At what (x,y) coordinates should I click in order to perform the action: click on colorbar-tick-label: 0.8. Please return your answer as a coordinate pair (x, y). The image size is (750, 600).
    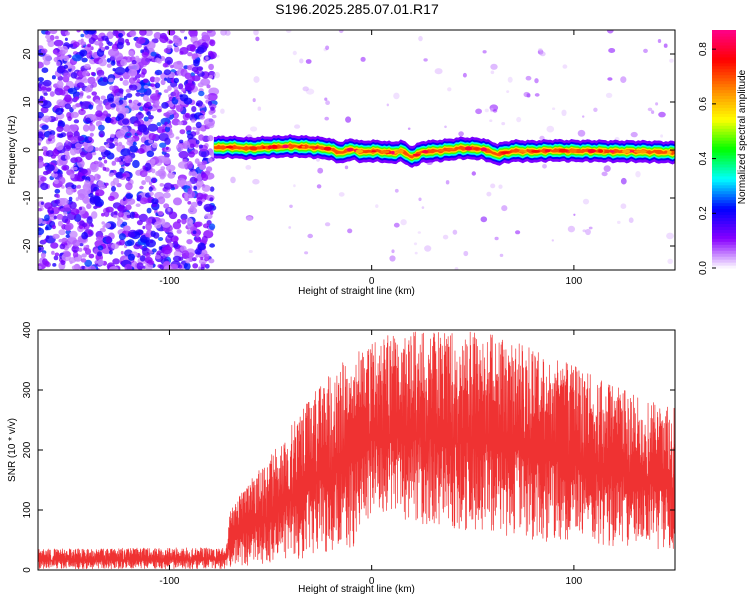
    Looking at the image, I should click on (703, 49).